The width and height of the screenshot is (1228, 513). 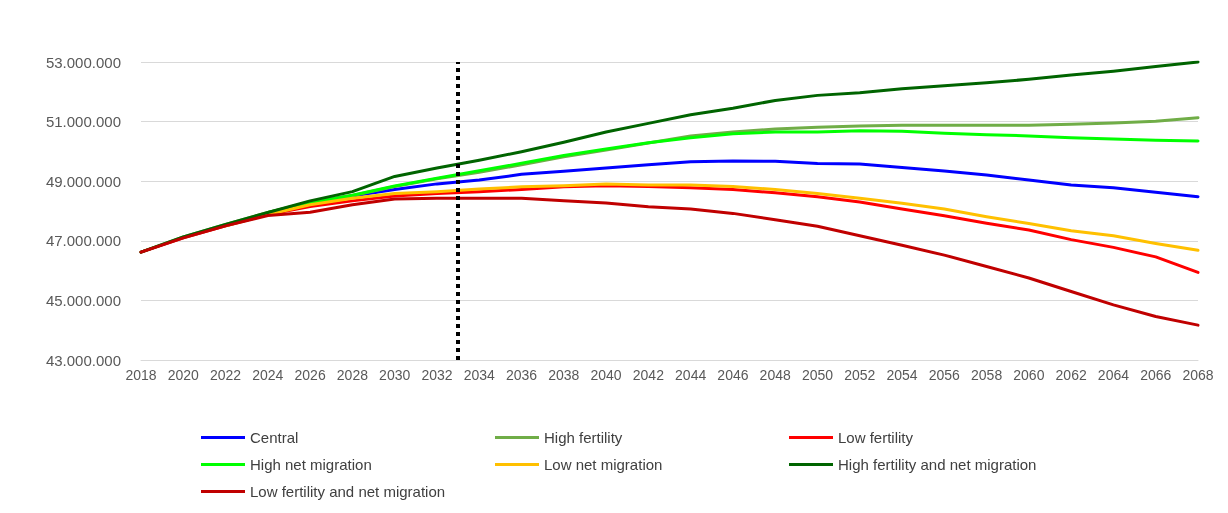 I want to click on x-tick-label: 2062, so click(x=1071, y=375).